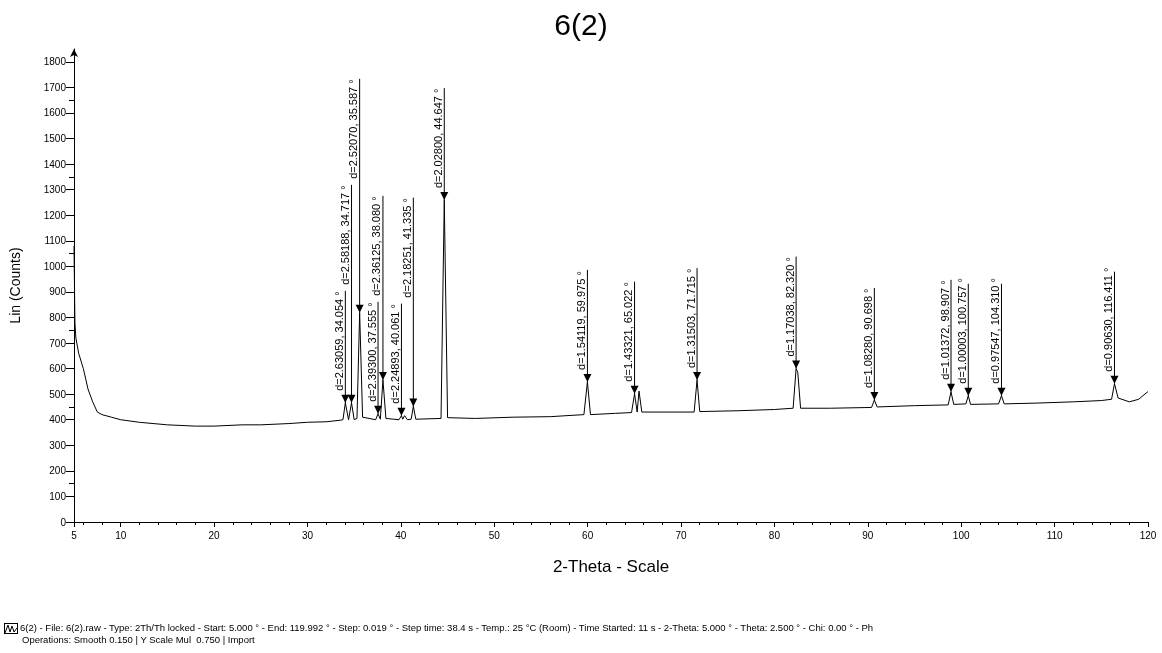  What do you see at coordinates (307, 535) in the screenshot?
I see `x-tick-label: 30` at bounding box center [307, 535].